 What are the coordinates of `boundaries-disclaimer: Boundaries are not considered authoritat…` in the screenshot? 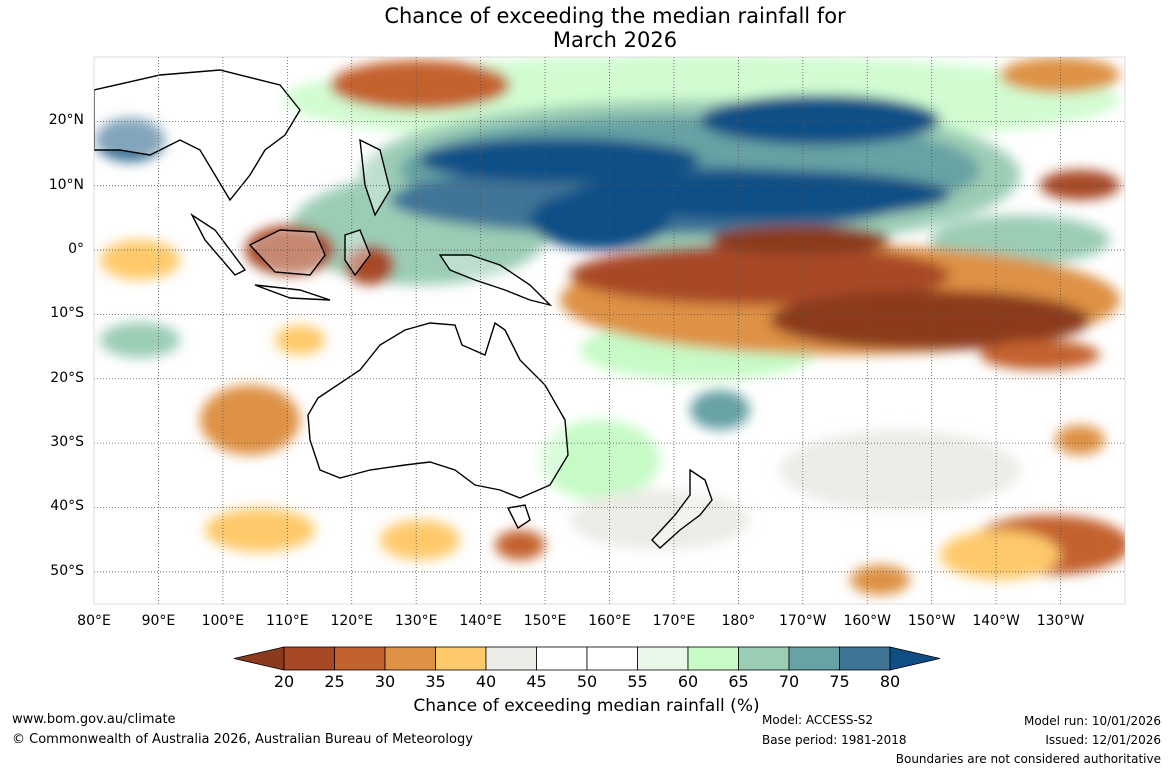 It's located at (1028, 759).